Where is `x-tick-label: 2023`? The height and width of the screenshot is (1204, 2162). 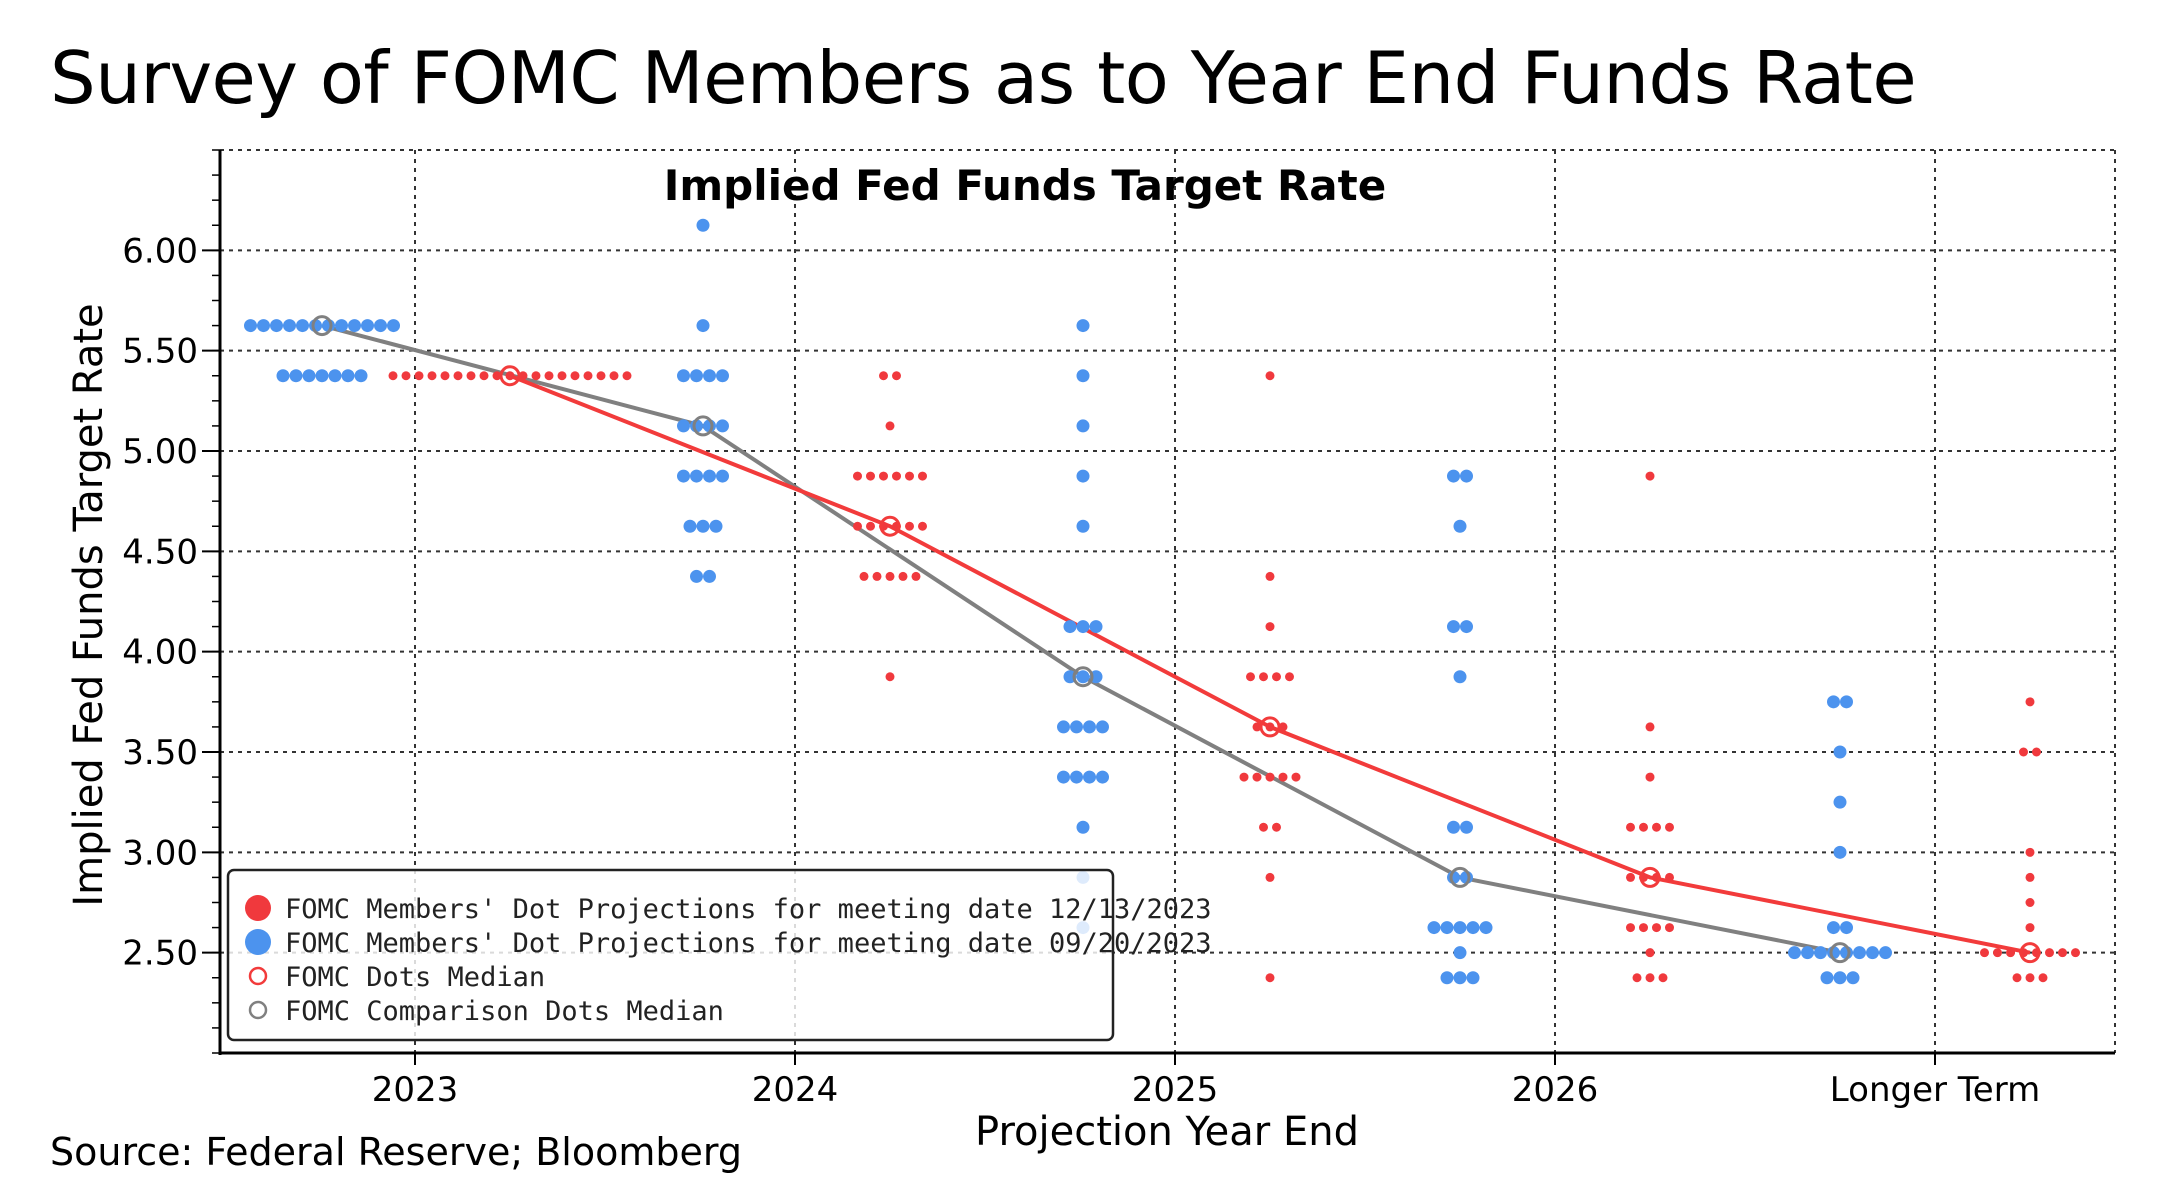 x-tick-label: 2023 is located at coordinates (415, 1090).